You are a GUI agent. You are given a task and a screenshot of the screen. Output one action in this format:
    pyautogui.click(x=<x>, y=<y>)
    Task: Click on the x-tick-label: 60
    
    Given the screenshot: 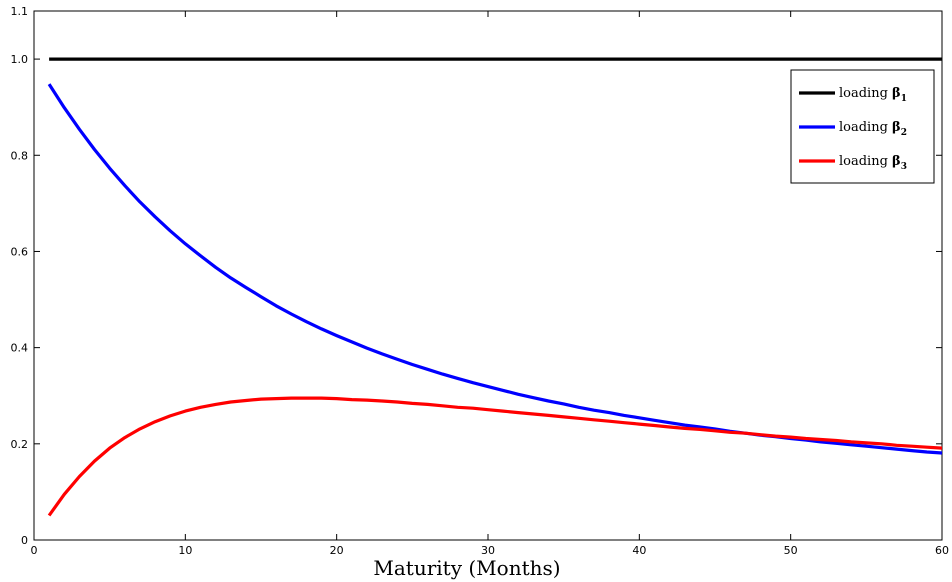 What is the action you would take?
    pyautogui.click(x=942, y=550)
    